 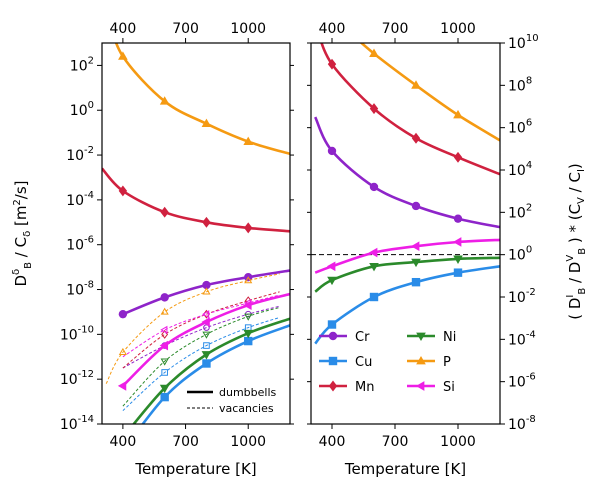 What do you see at coordinates (576, 241) in the screenshot?
I see `y-axis-label: ( DIB / DVB ) * (CV / CI)` at bounding box center [576, 241].